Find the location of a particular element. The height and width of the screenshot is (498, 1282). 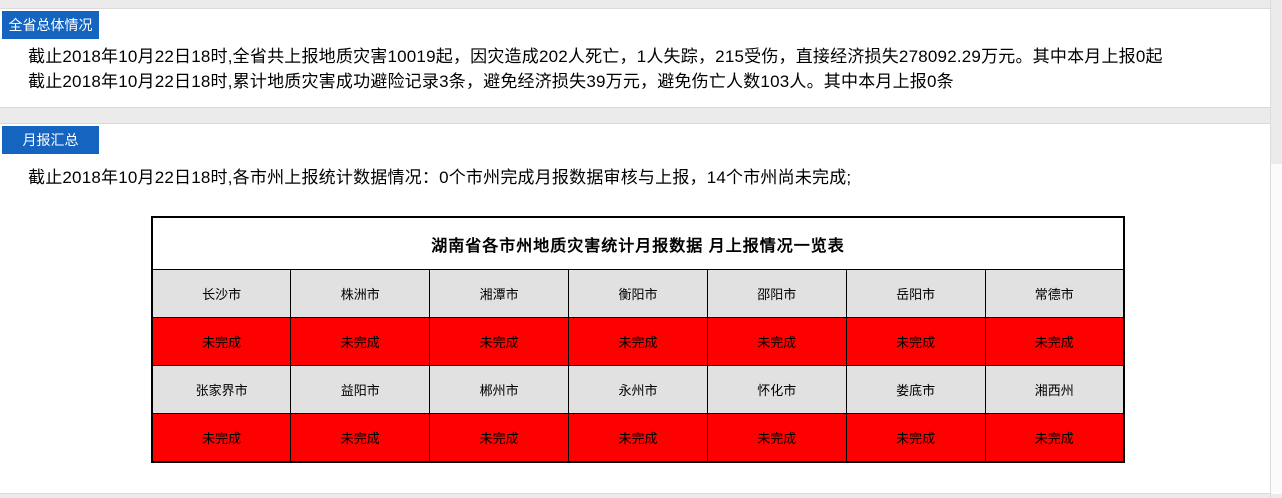

city-name-cell: 衡阳市 is located at coordinates (638, 293).